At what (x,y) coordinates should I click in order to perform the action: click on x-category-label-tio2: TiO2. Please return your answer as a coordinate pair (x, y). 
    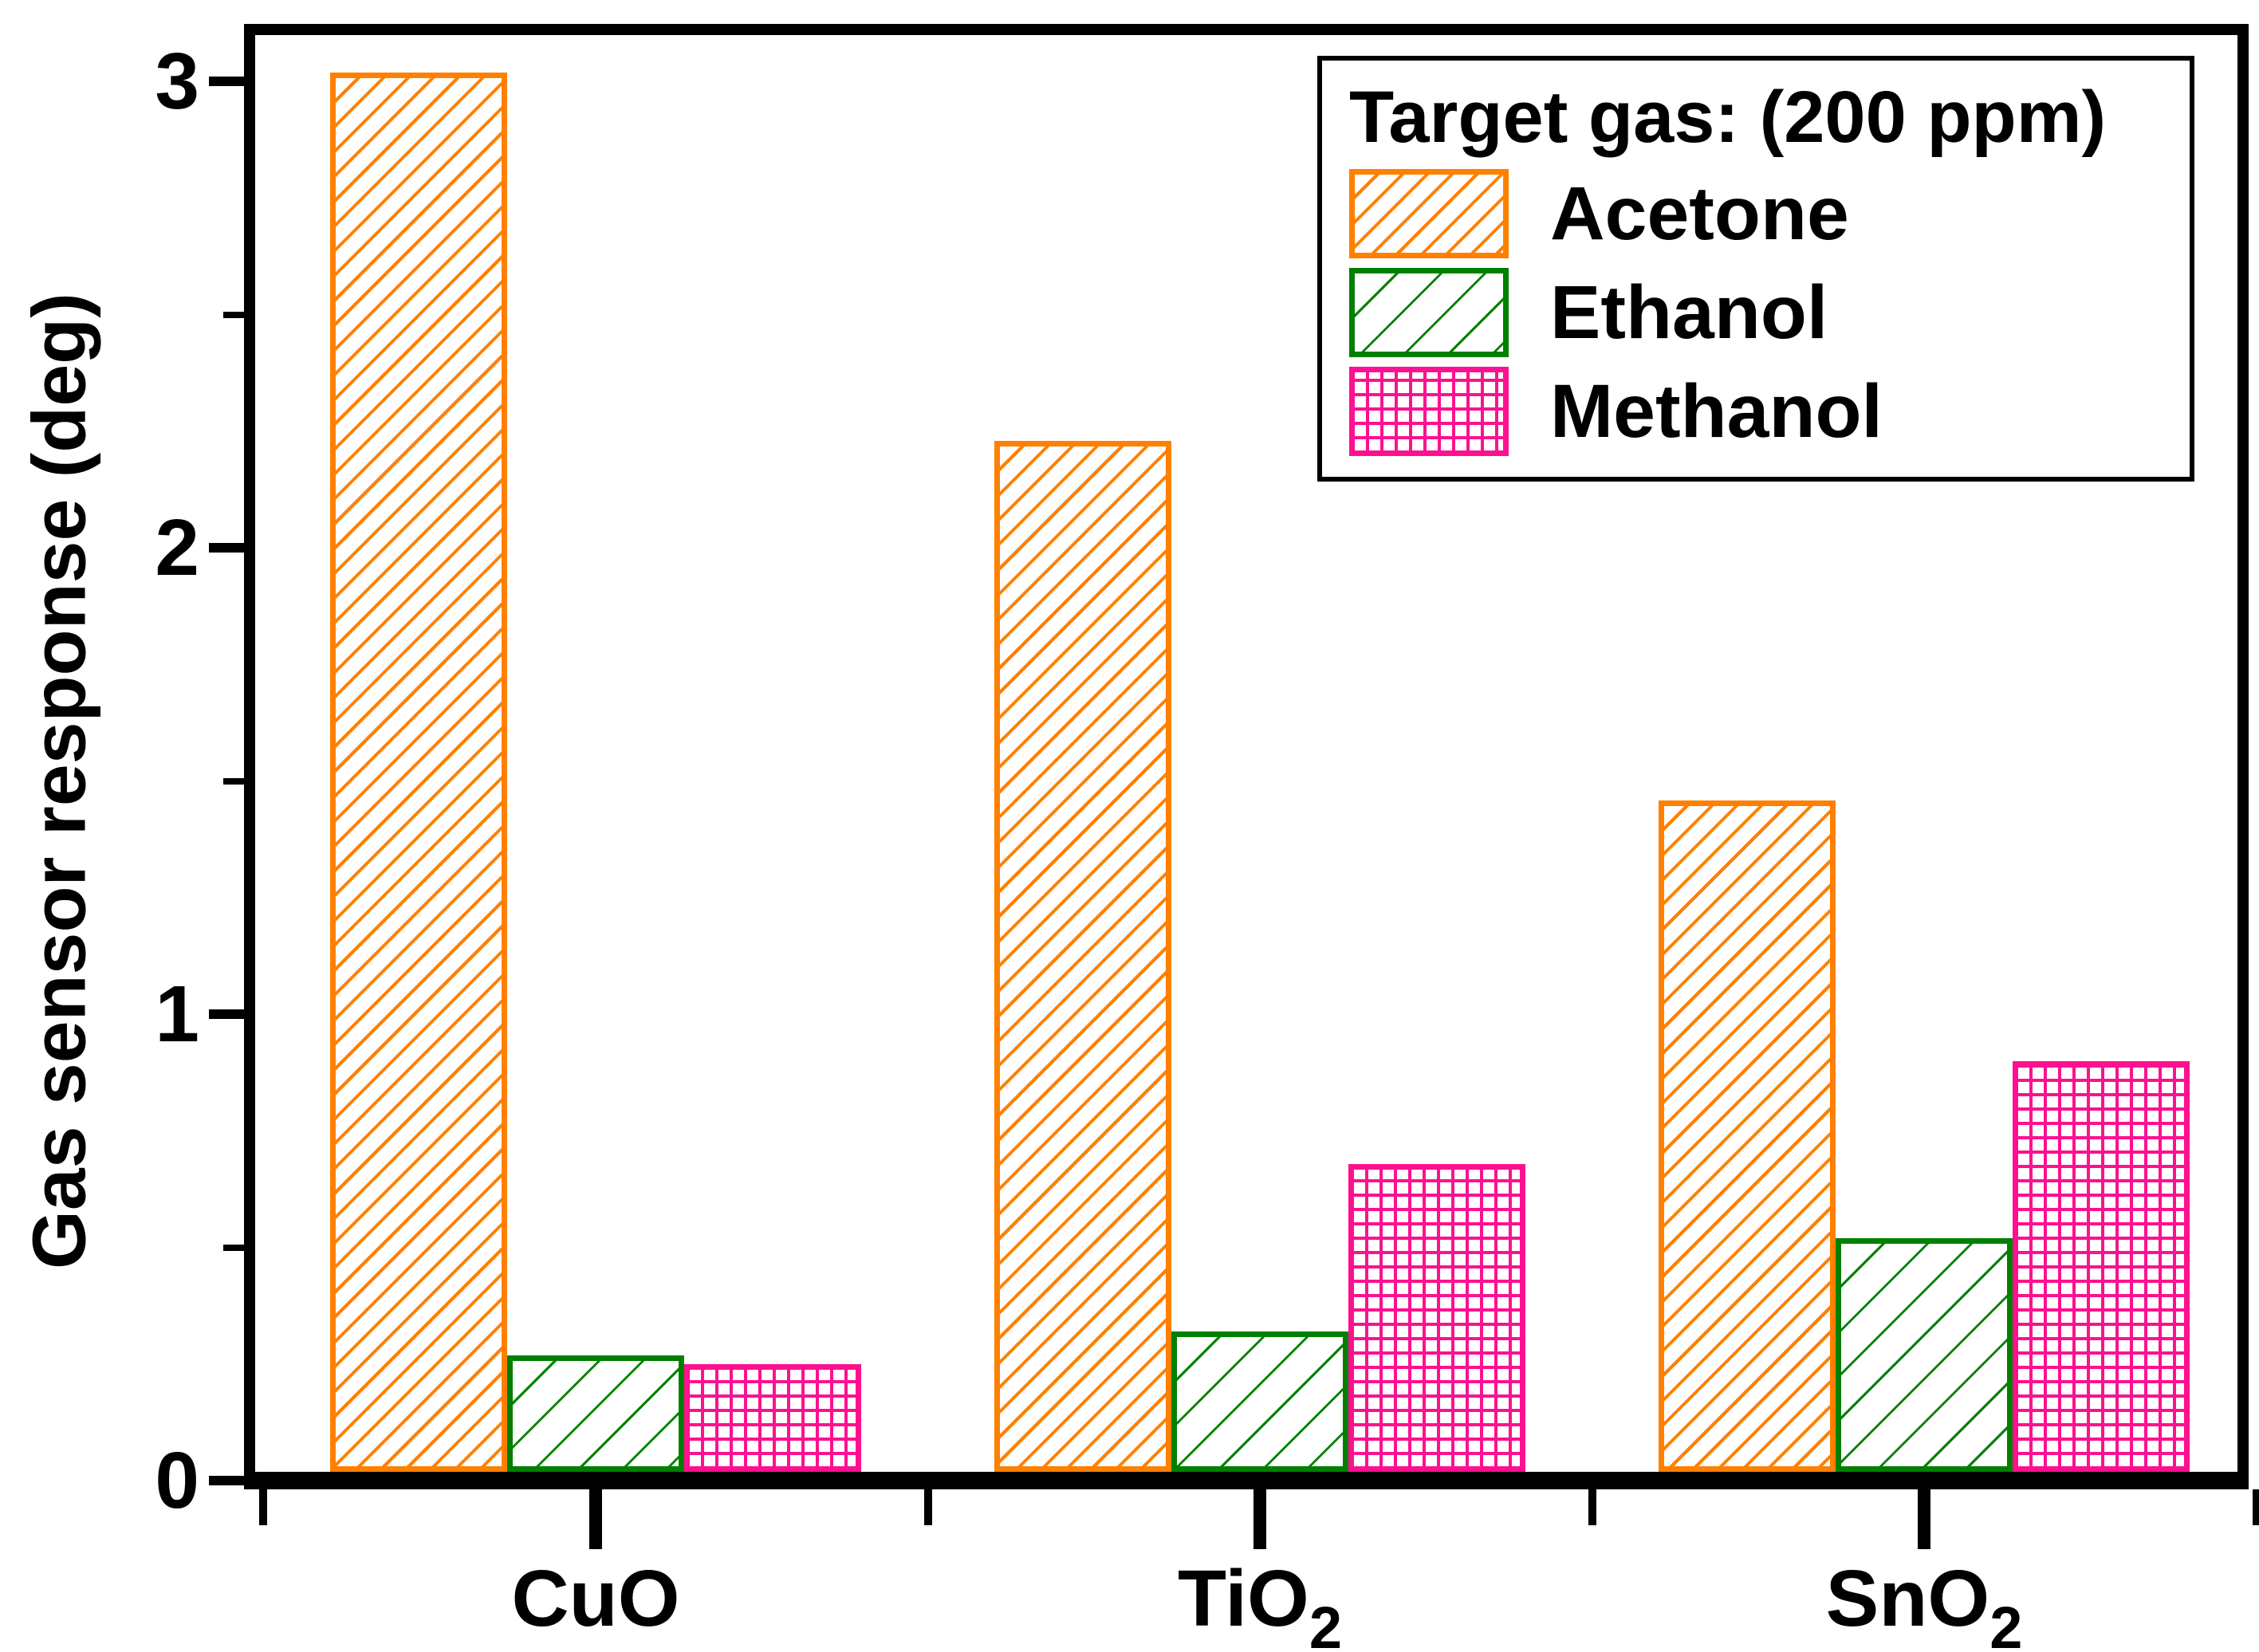
    Looking at the image, I should click on (1260, 1603).